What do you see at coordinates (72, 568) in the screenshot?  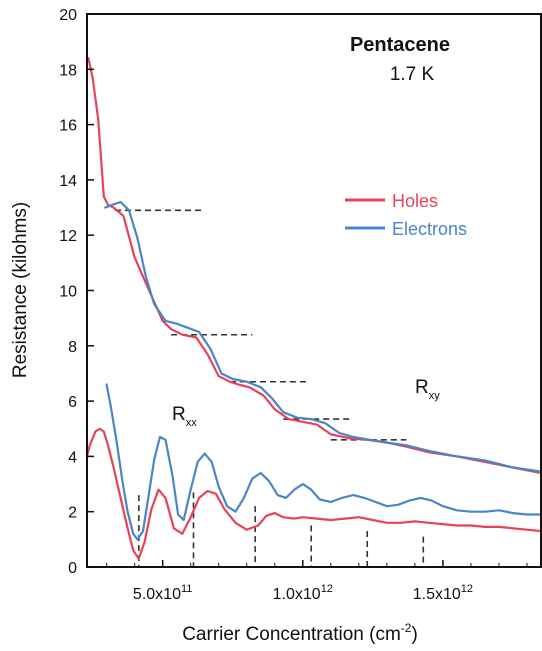 I see `y-tick-label: 0` at bounding box center [72, 568].